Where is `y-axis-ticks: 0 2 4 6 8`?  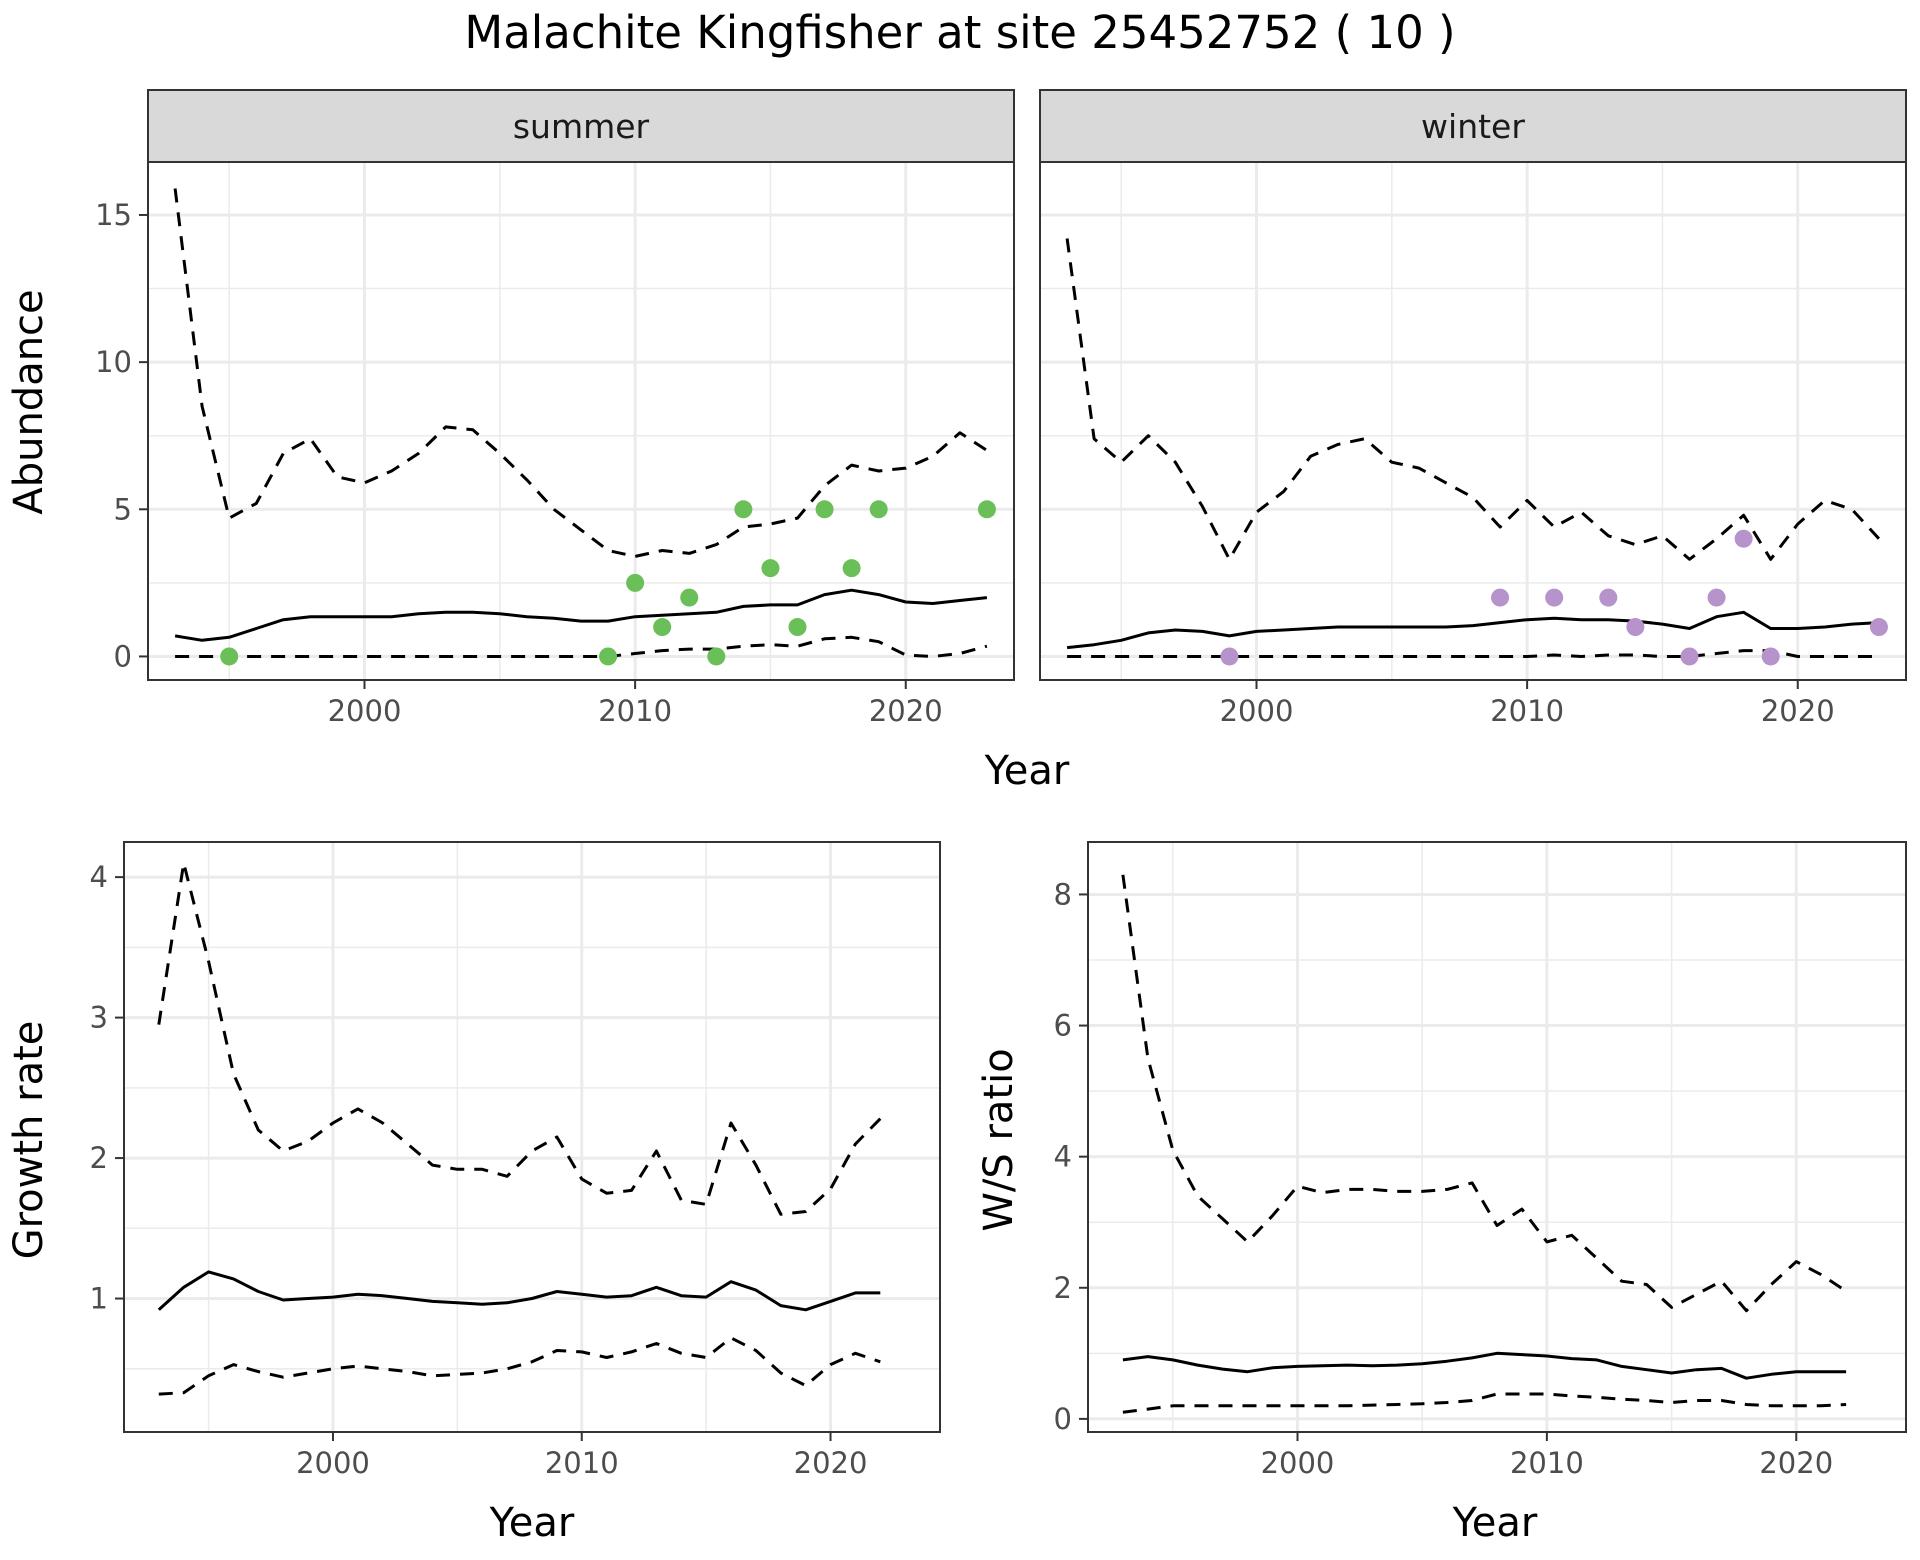 y-axis-ticks: 0 2 4 6 8 is located at coordinates (1071, 1156).